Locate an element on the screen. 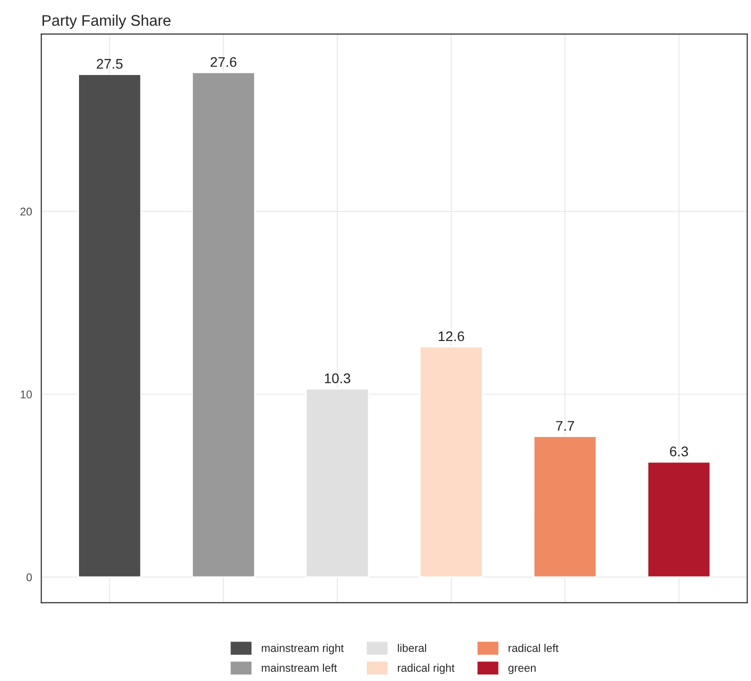 This screenshot has height=681, width=751. y-tick-label: 0 is located at coordinates (29, 577).